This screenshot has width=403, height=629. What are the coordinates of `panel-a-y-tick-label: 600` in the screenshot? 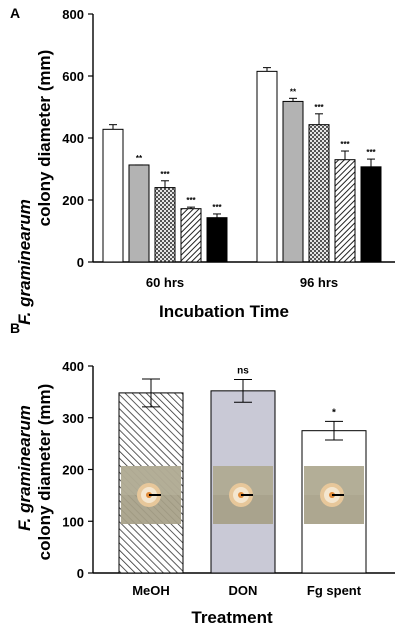 It's located at (73, 76).